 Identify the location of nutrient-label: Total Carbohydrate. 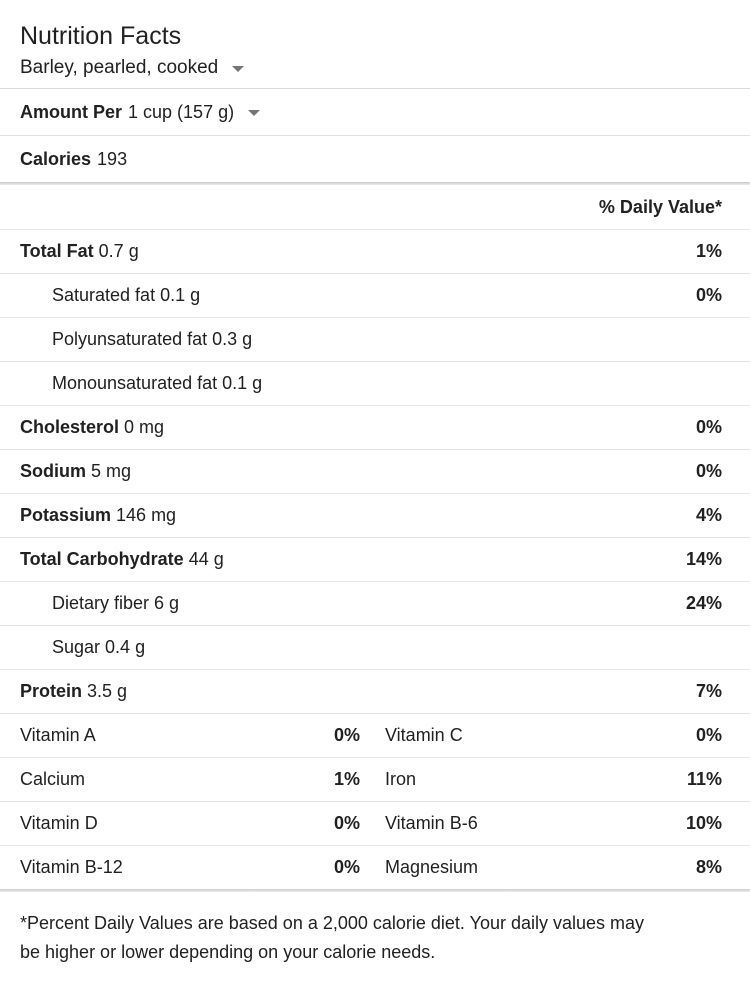
(102, 559).